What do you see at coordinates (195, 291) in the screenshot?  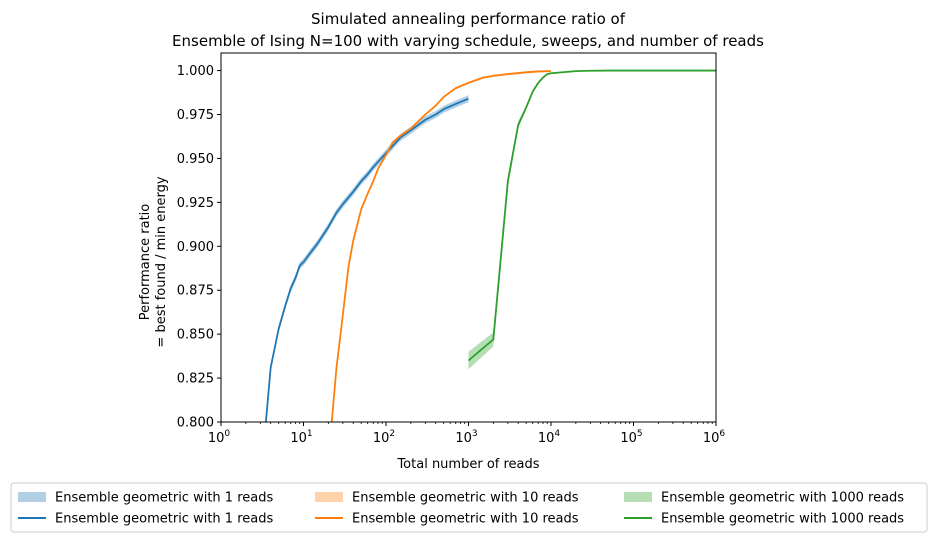 I see `y-tick-label: 0.875` at bounding box center [195, 291].